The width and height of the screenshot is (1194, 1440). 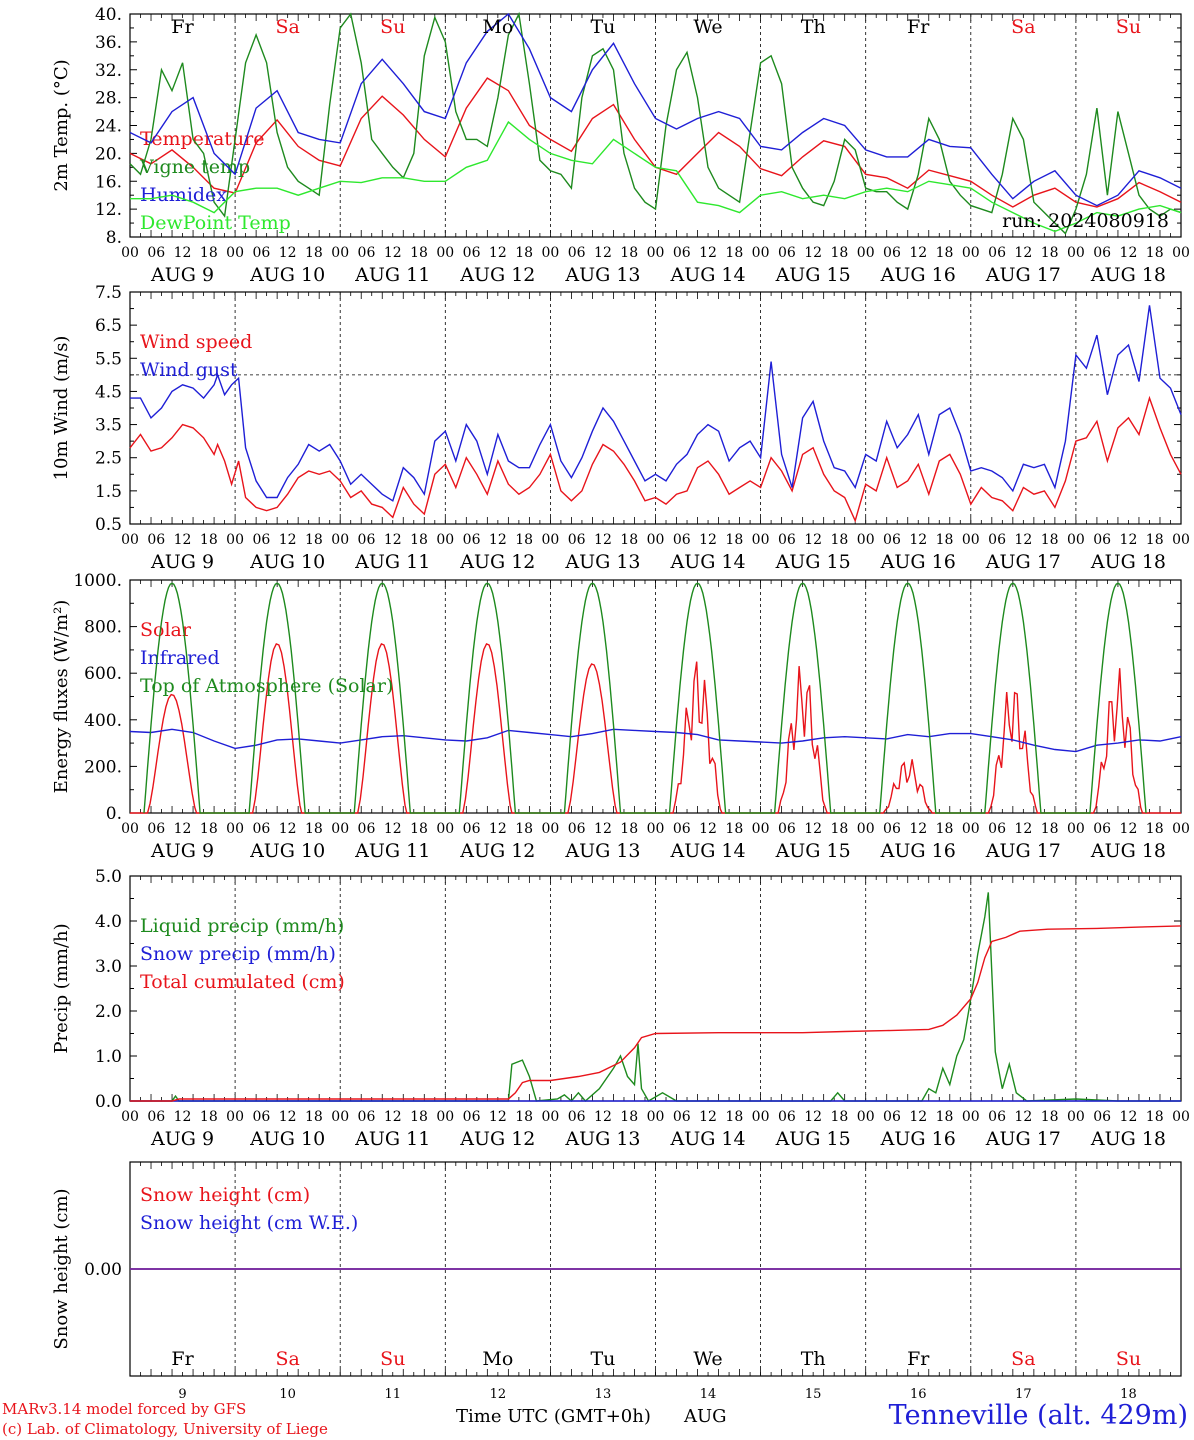 I want to click on day-number-label: 15, so click(x=813, y=1393).